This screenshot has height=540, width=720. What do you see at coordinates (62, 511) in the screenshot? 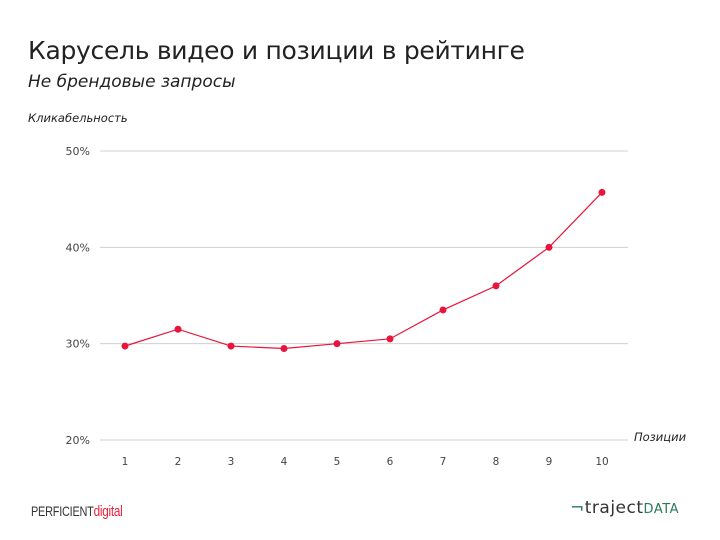
I see `logo-text: PERFICIENT` at bounding box center [62, 511].